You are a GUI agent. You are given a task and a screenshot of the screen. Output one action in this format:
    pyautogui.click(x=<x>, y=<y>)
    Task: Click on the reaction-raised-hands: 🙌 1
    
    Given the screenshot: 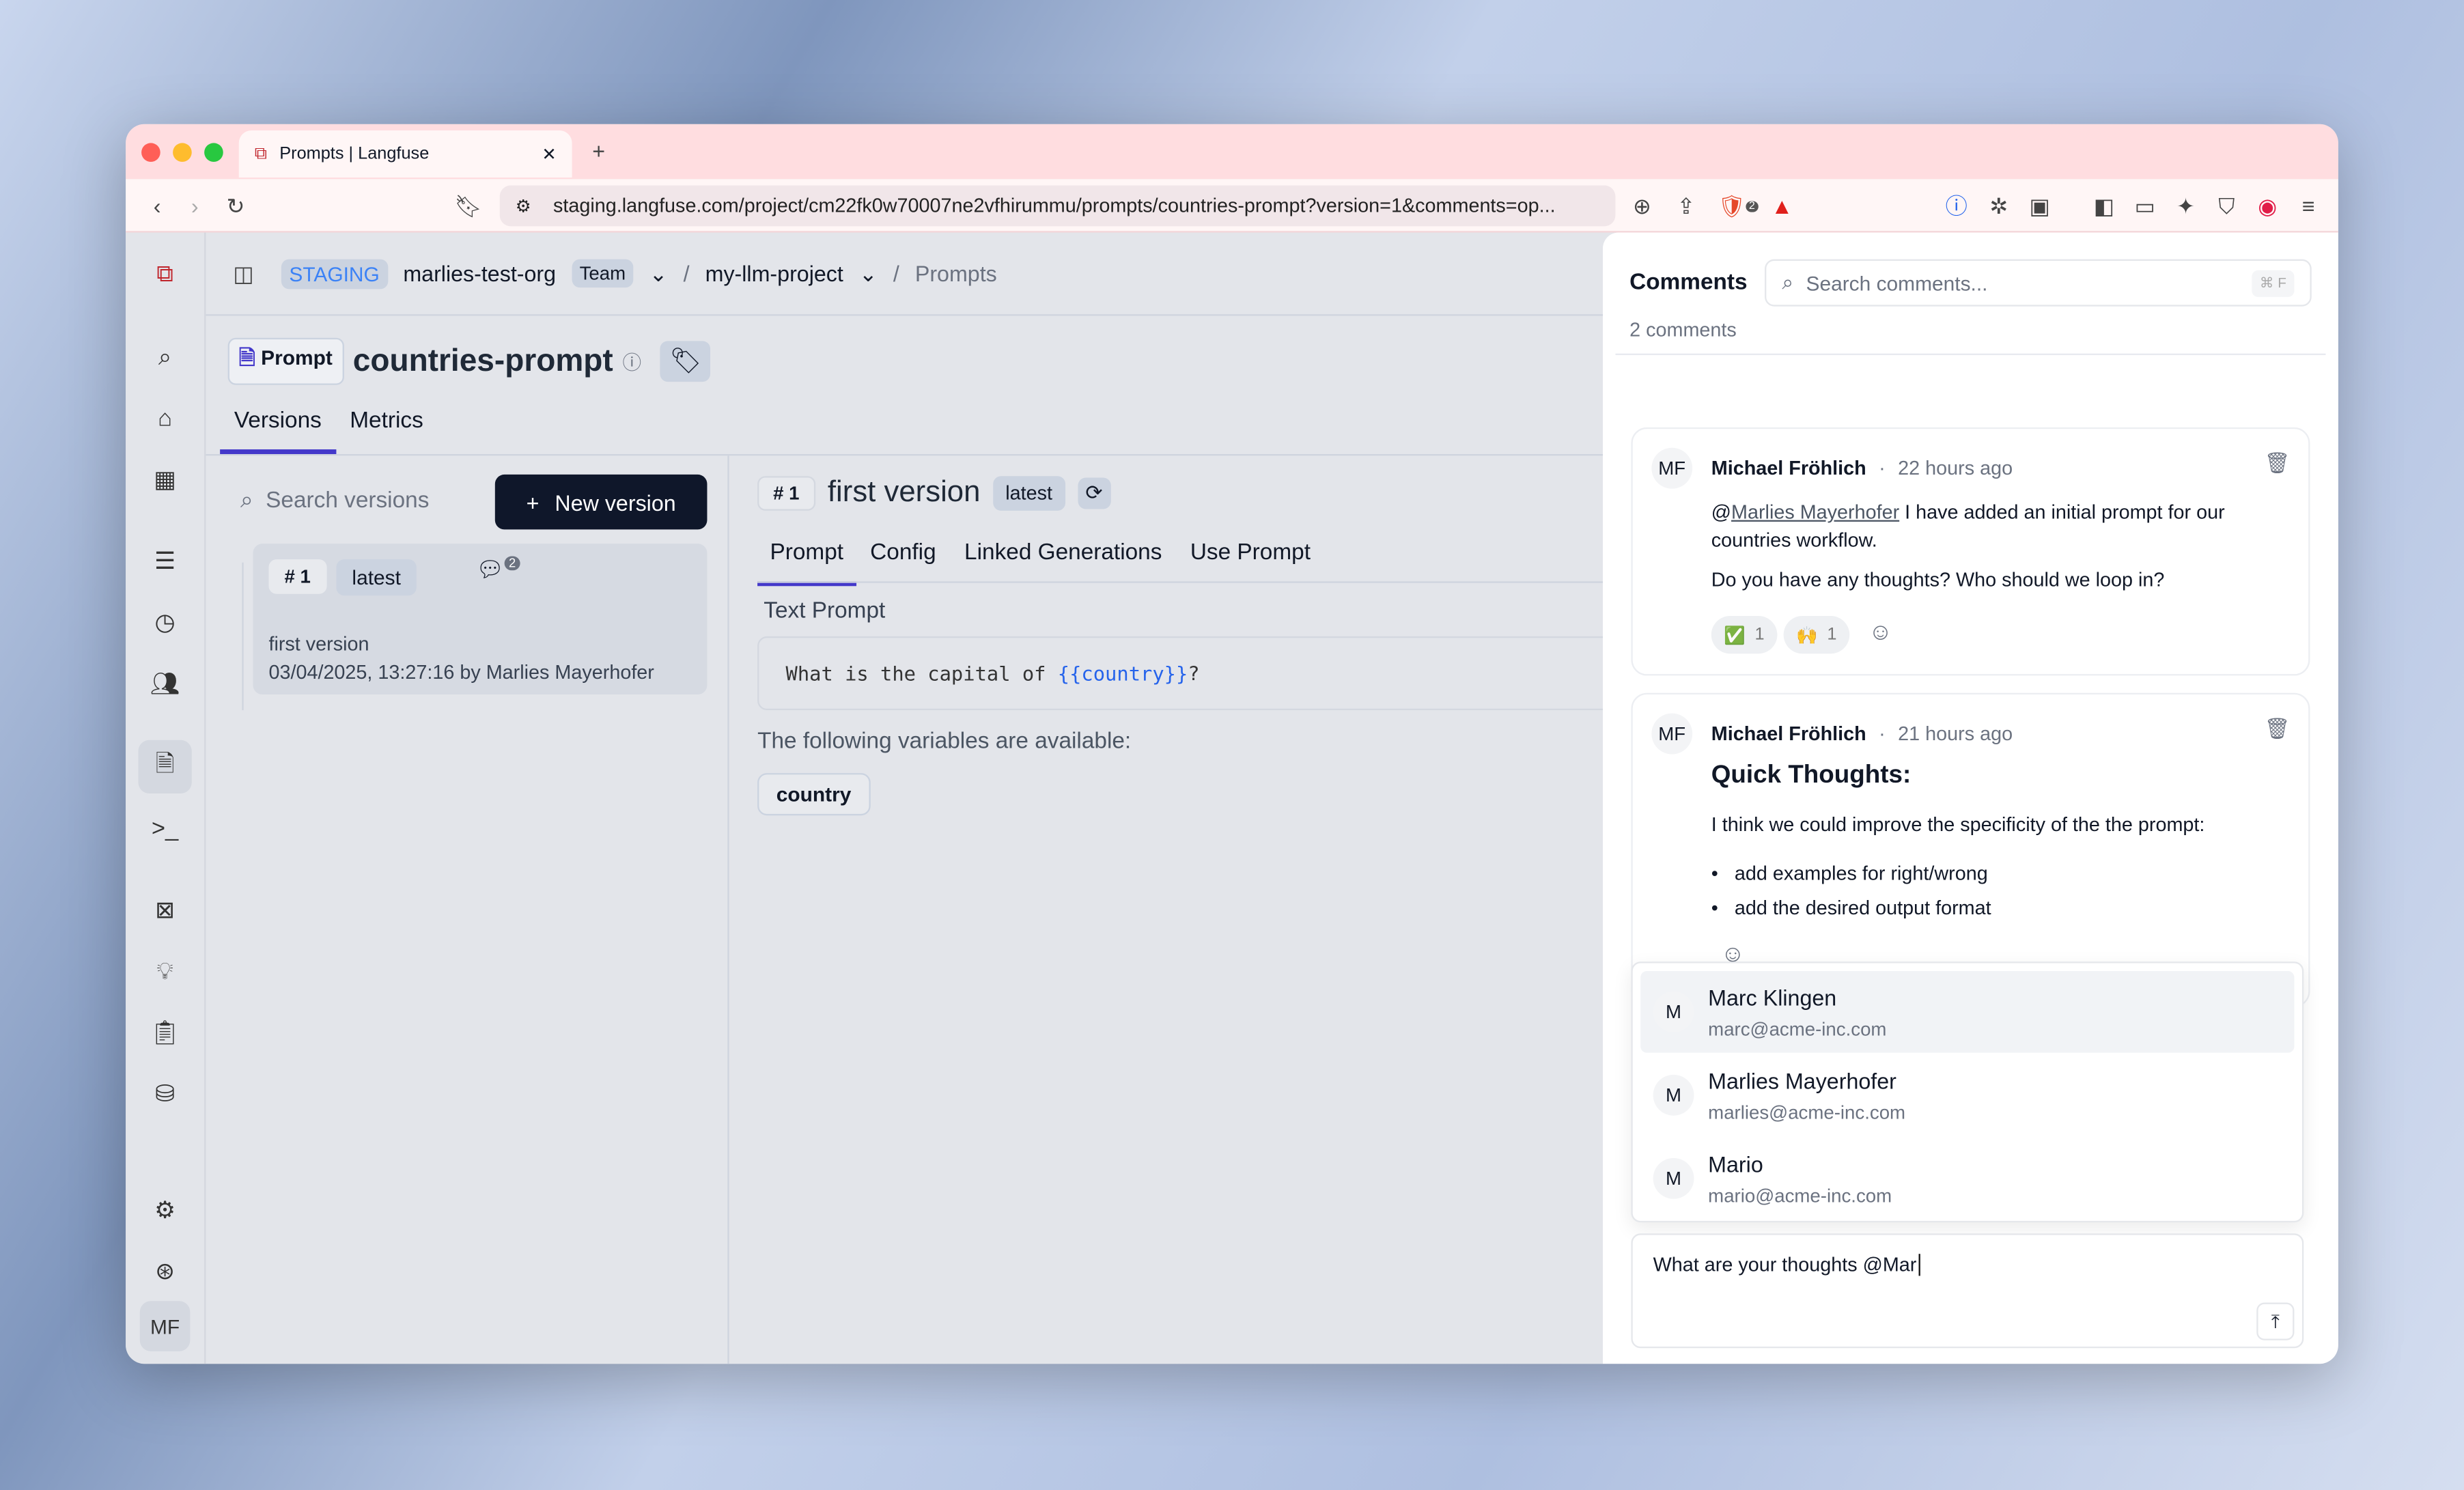 What is the action you would take?
    pyautogui.click(x=1816, y=634)
    